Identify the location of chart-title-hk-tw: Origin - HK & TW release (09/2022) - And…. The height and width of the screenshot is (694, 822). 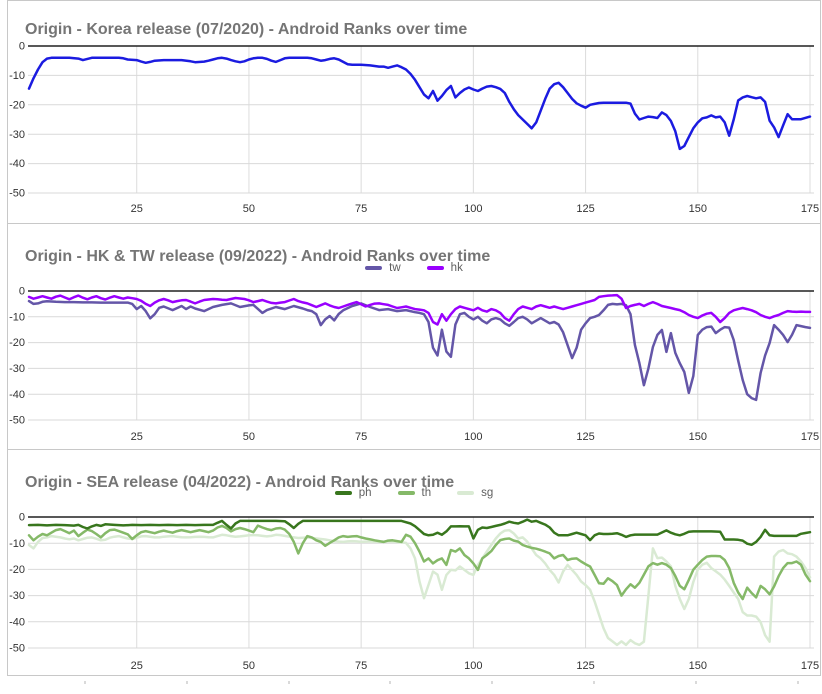
(258, 257).